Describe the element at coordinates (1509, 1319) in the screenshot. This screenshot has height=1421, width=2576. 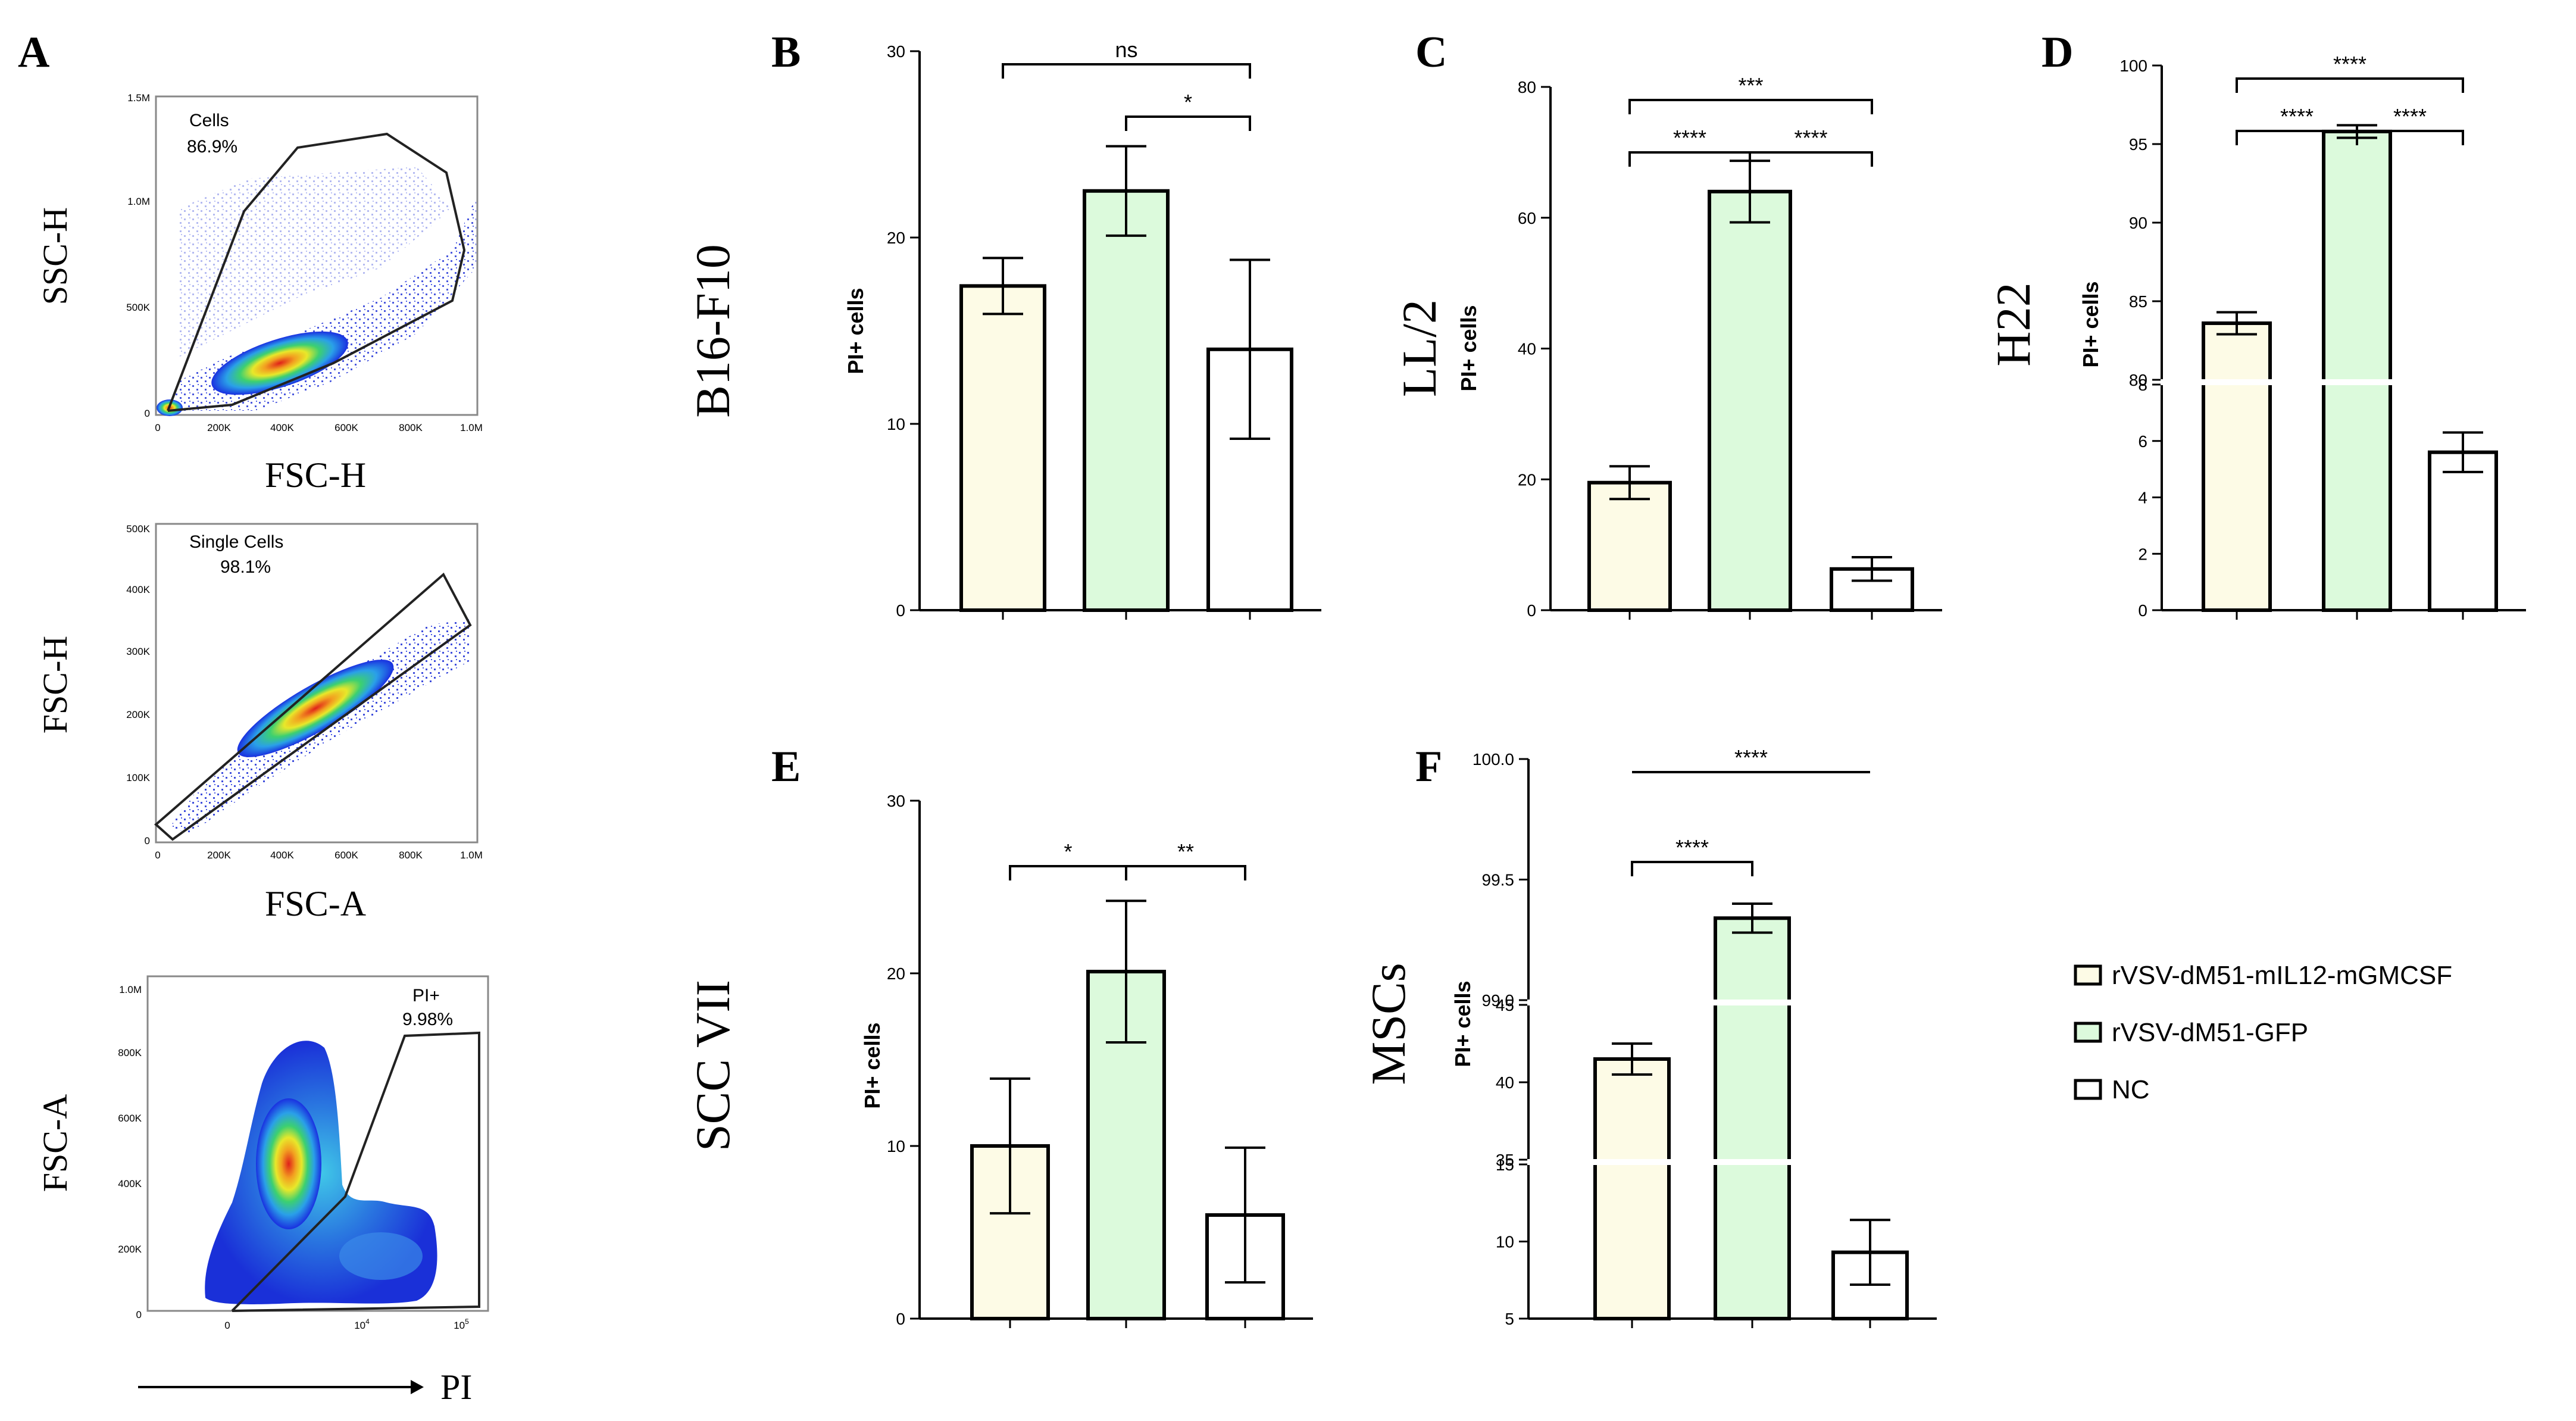
I see `y-tick-label: 5` at that location.